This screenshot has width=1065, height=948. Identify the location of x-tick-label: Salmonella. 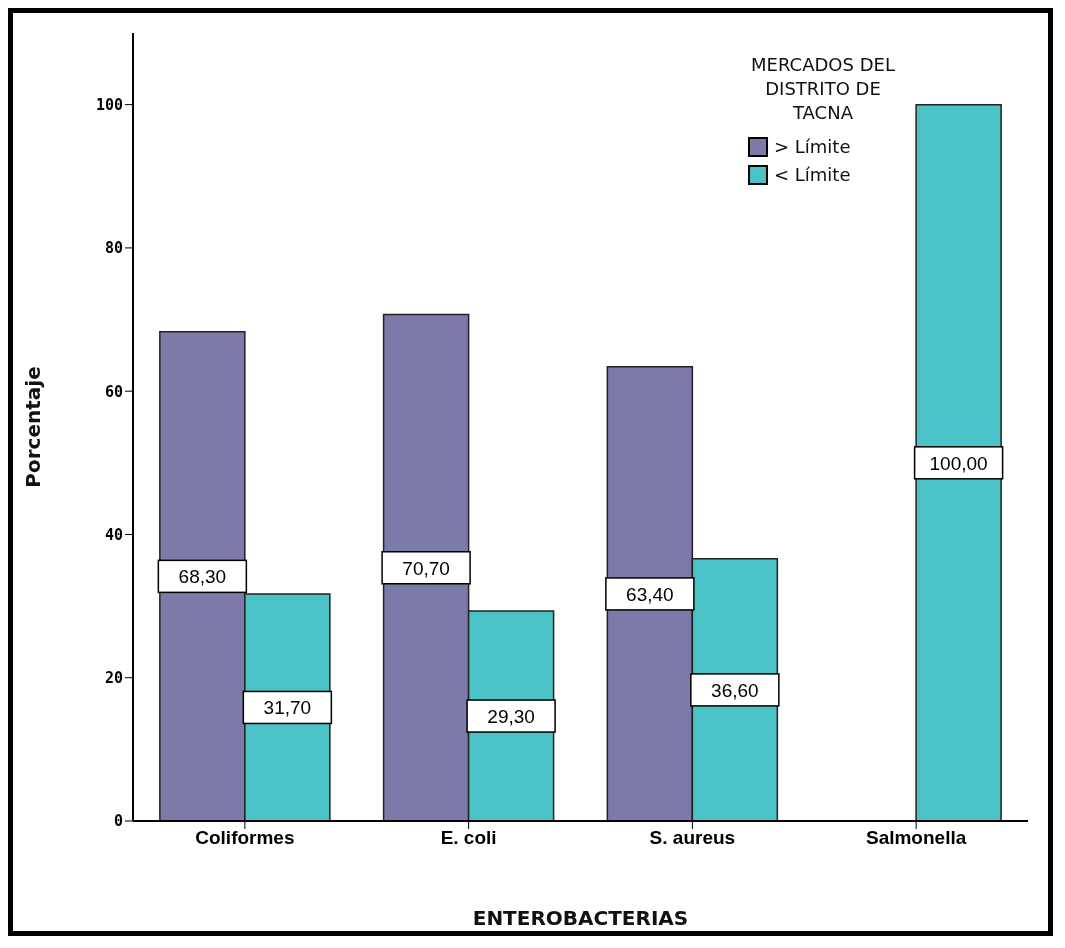
(916, 838).